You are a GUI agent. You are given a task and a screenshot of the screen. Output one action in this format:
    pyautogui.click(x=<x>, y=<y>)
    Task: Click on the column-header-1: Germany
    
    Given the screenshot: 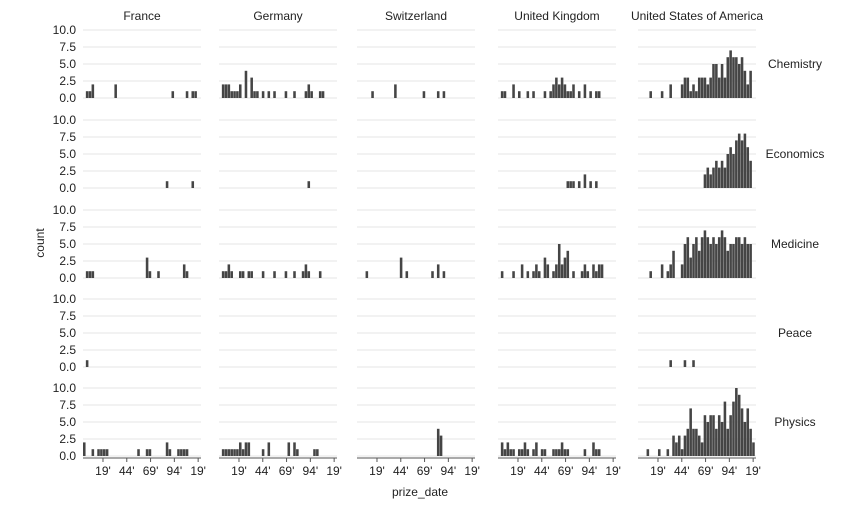 What is the action you would take?
    pyautogui.click(x=277, y=16)
    